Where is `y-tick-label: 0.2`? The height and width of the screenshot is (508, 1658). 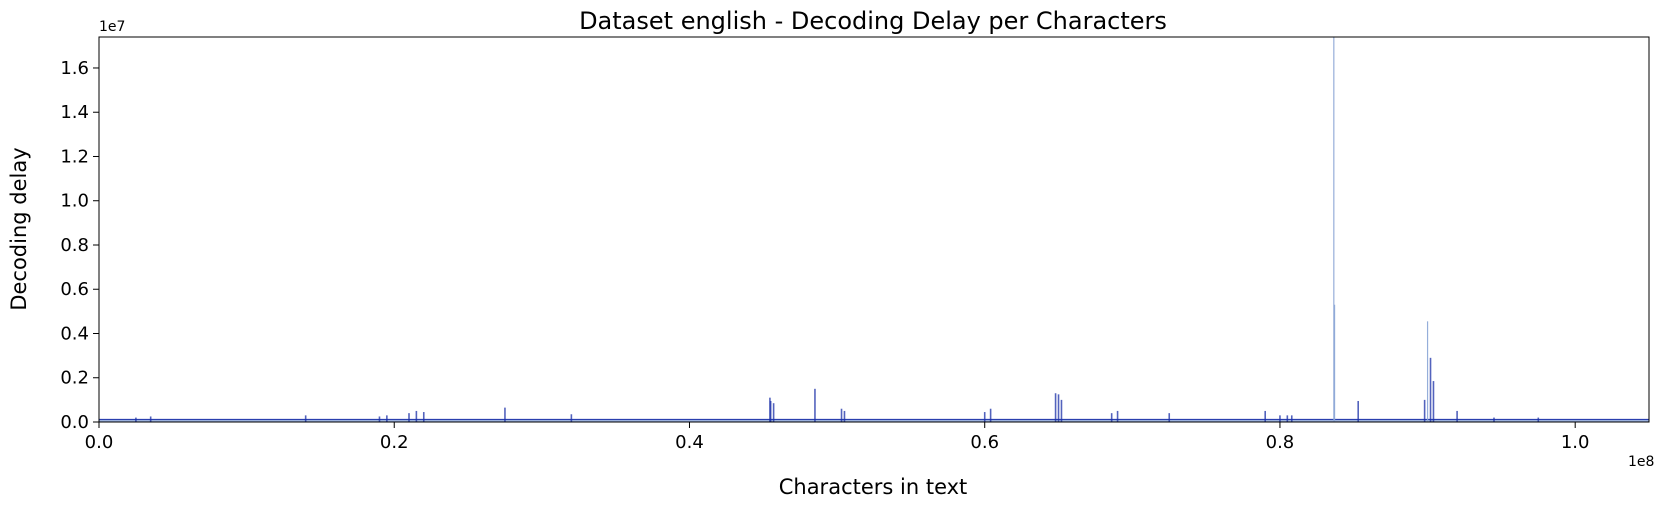
y-tick-label: 0.2 is located at coordinates (74, 378).